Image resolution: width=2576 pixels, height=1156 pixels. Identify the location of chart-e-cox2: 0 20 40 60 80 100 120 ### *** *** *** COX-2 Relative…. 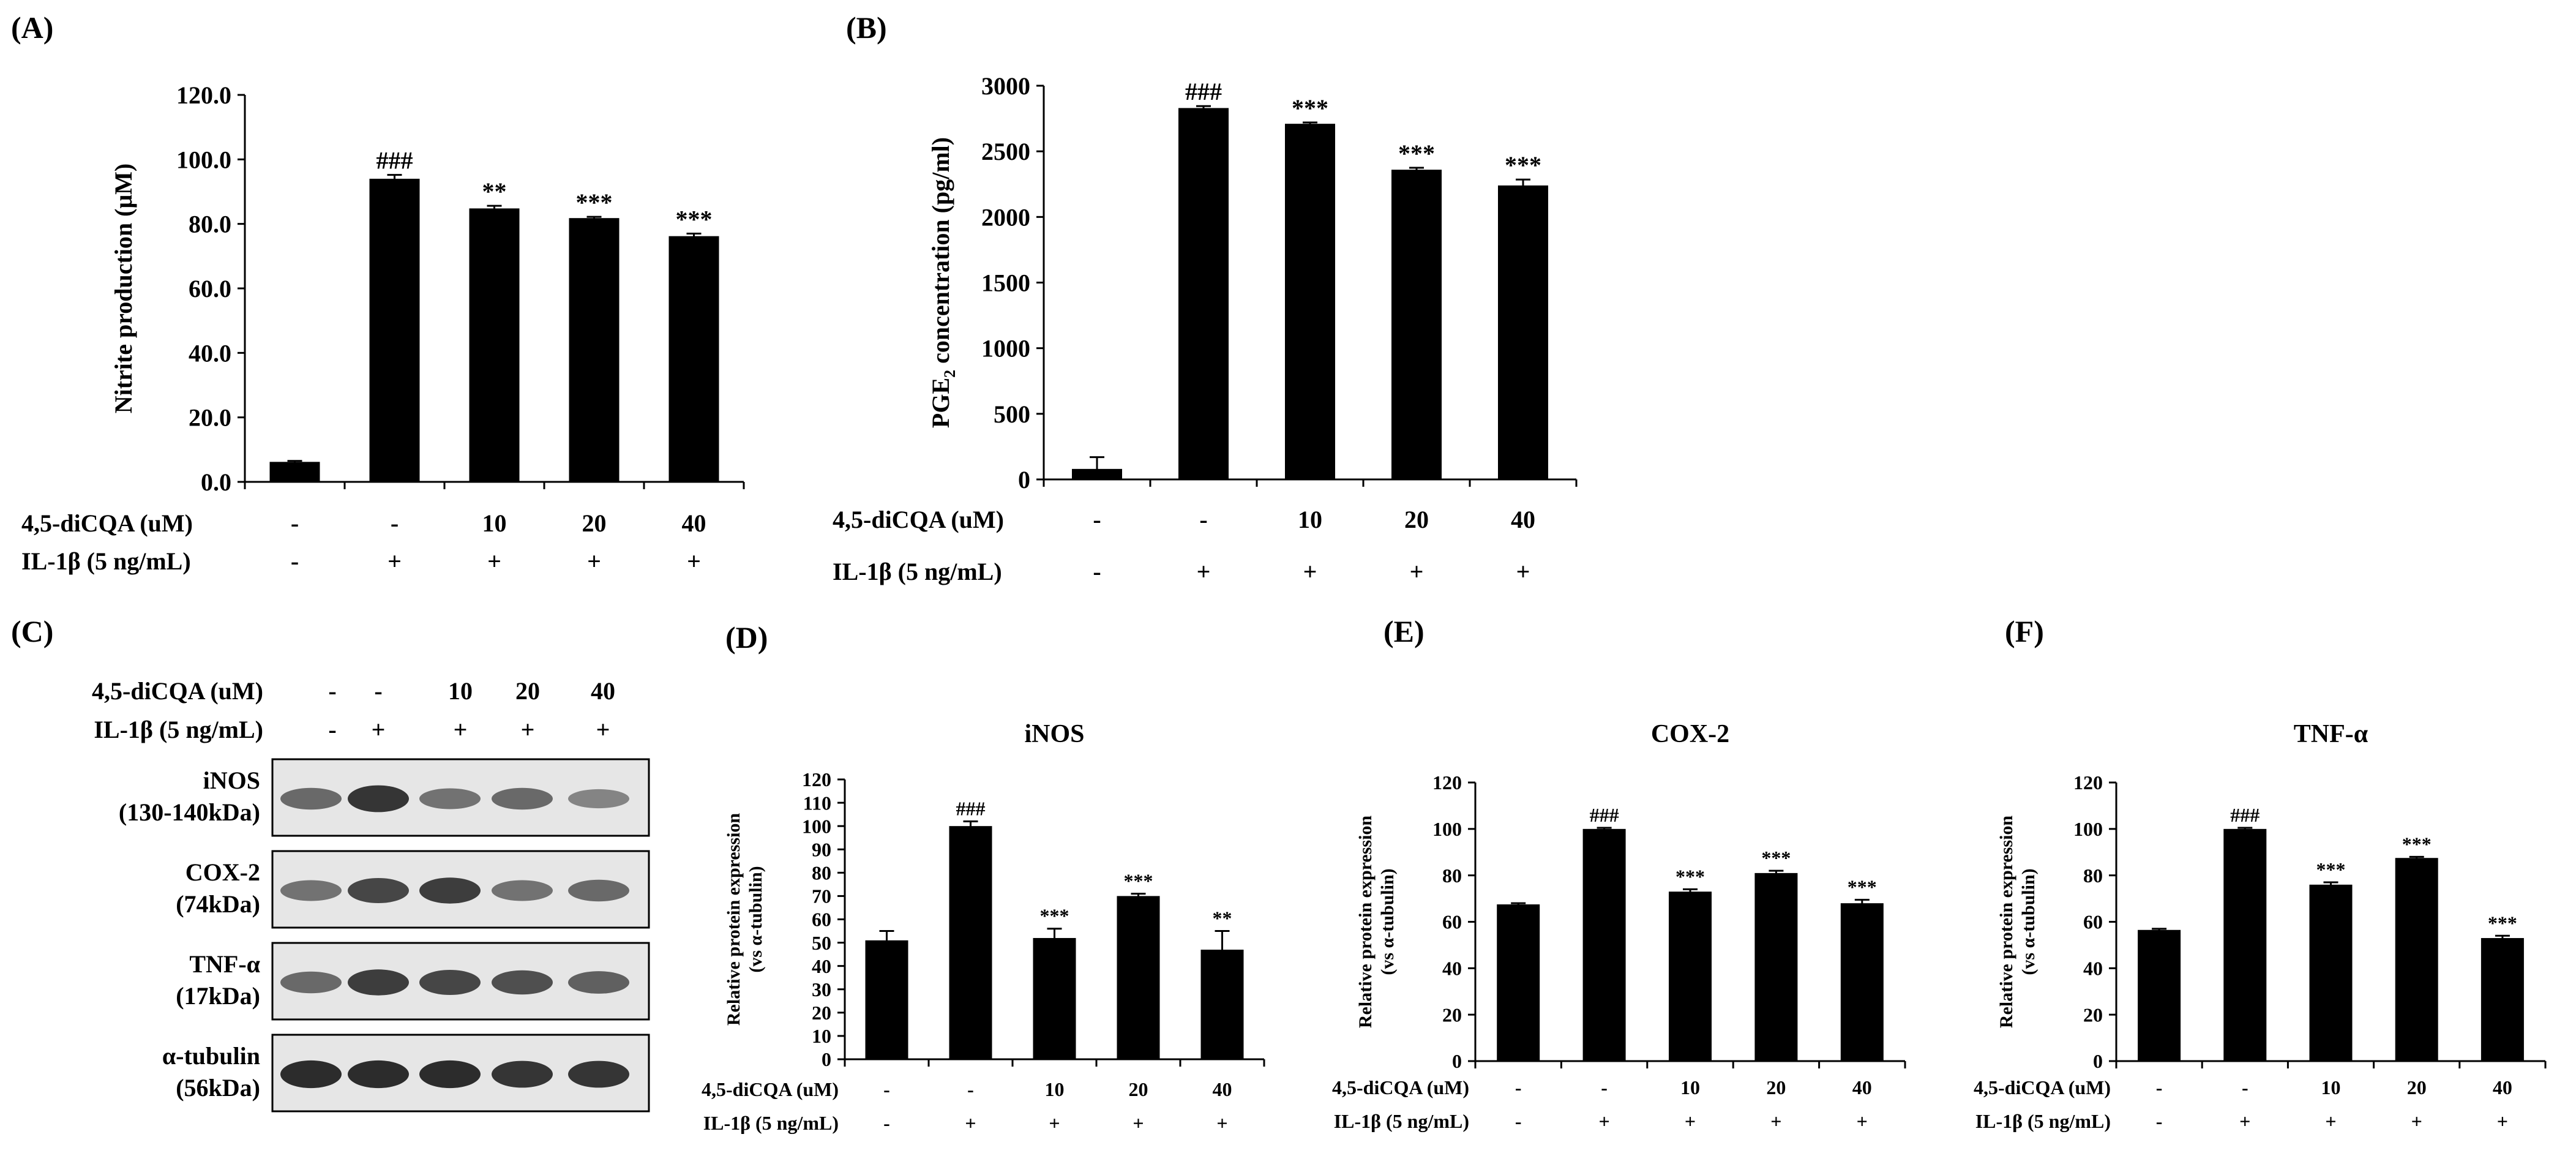
(1630, 896).